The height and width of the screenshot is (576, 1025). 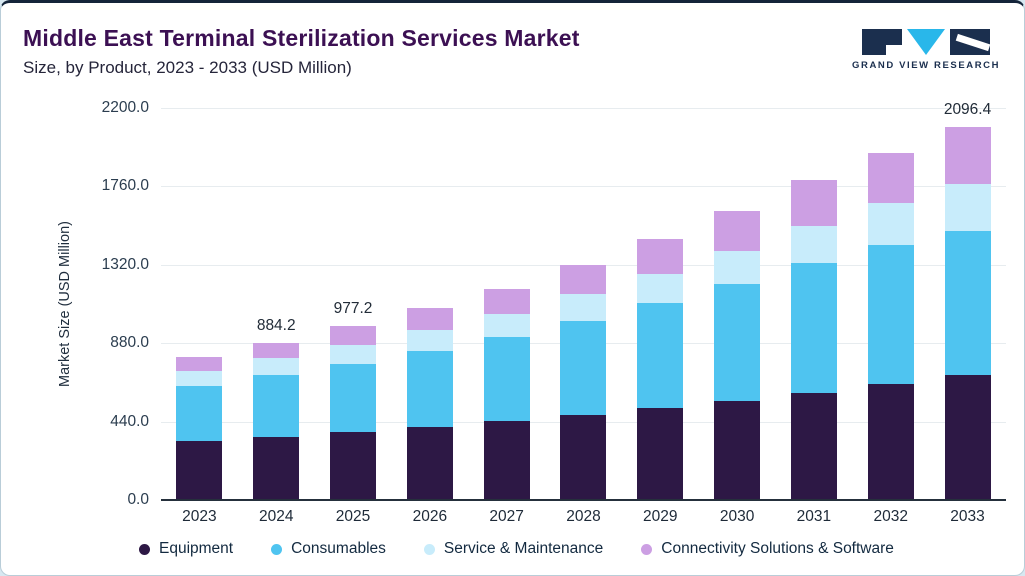 I want to click on stacked-bar-2033: 2096.4, so click(x=967, y=300).